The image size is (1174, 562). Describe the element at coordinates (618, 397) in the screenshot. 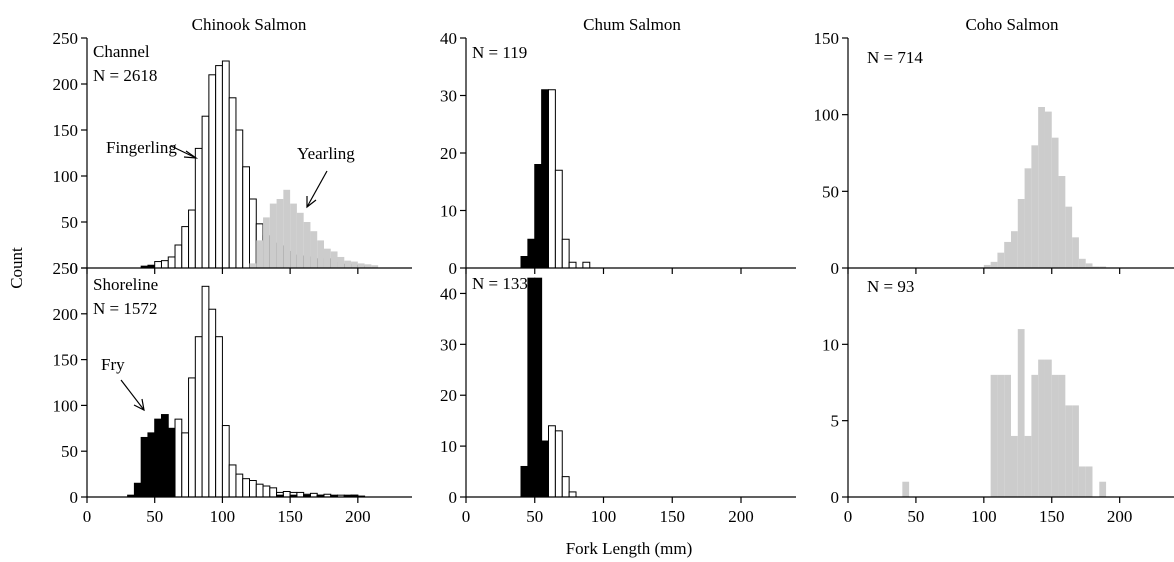

I see `chum-shoreline-panel: 0 10 20 30 40 0 50 100 150 200` at that location.